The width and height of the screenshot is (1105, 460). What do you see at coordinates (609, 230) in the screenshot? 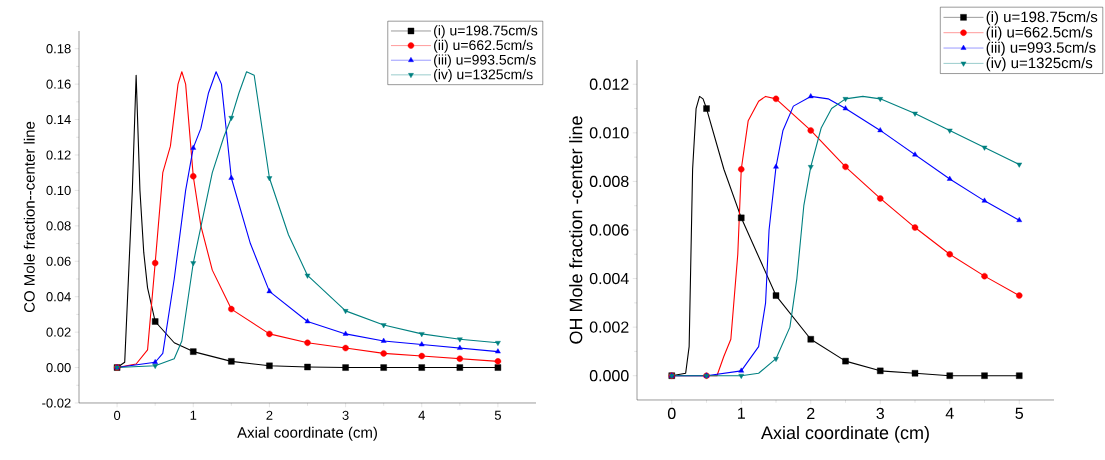
I see `y-tick-label: 0.006` at bounding box center [609, 230].